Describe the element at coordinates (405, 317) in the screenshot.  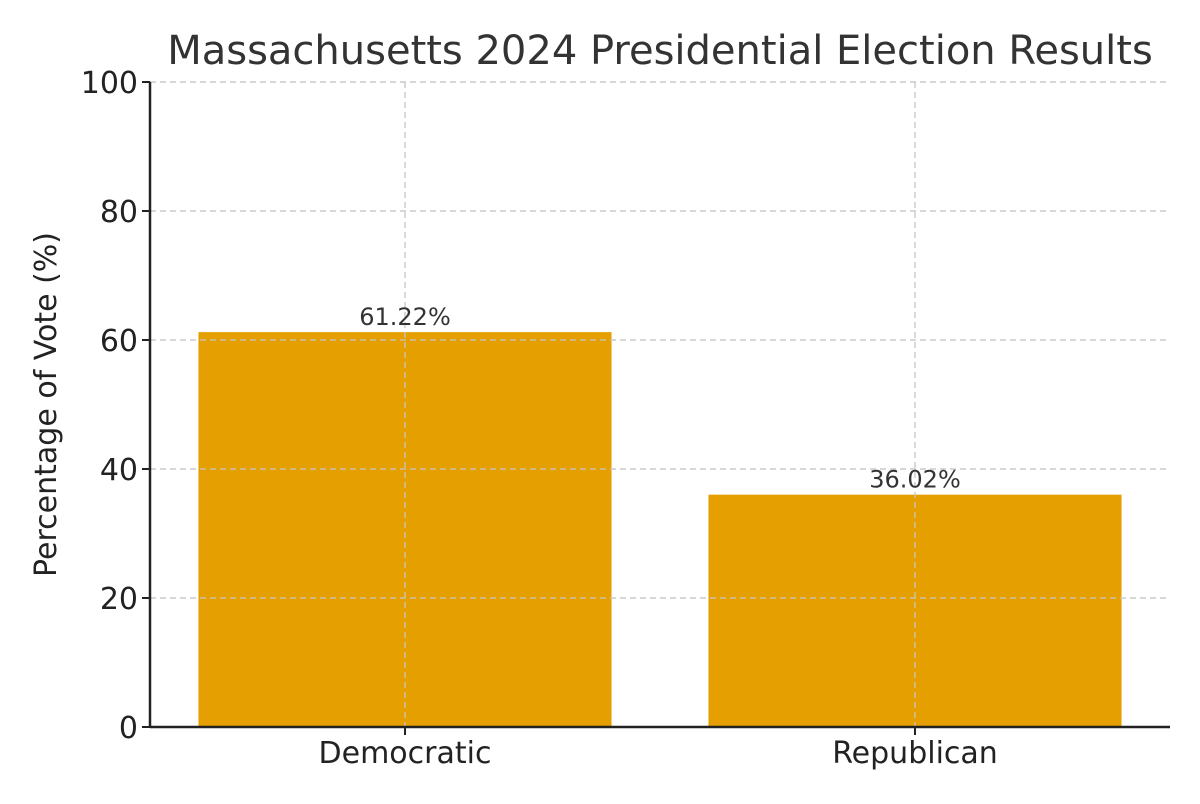
I see `data-label: 61.22%` at that location.